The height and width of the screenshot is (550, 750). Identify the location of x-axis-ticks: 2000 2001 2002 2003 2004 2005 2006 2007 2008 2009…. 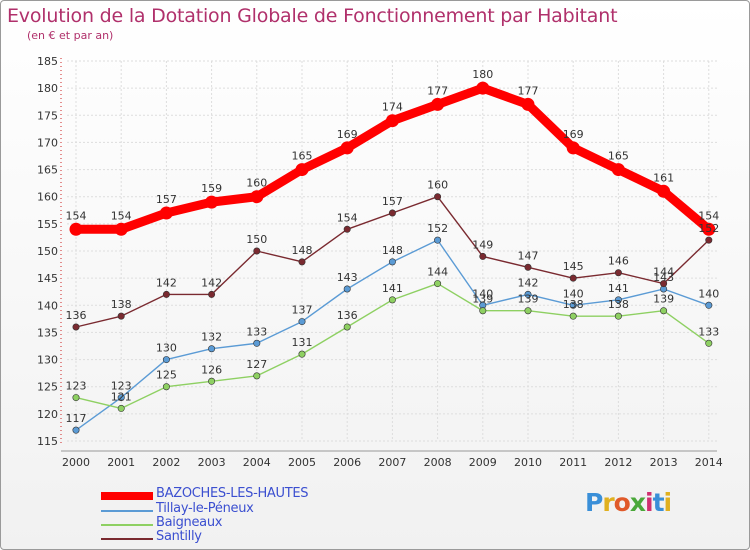
(392, 462).